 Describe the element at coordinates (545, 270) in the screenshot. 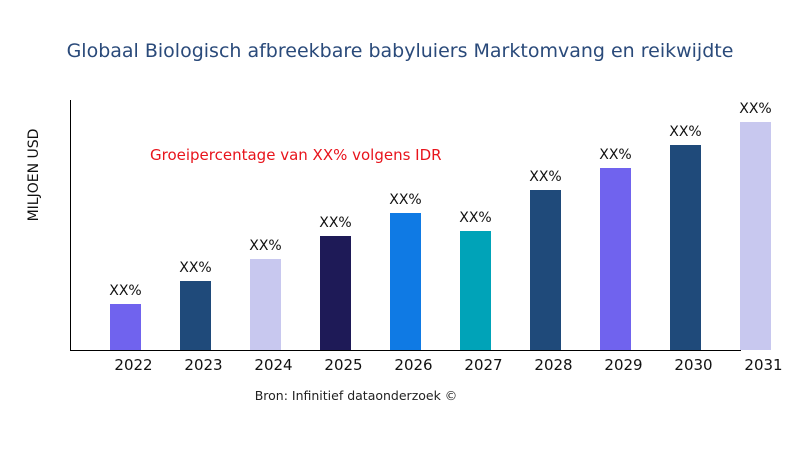

I see `bar-2028` at that location.